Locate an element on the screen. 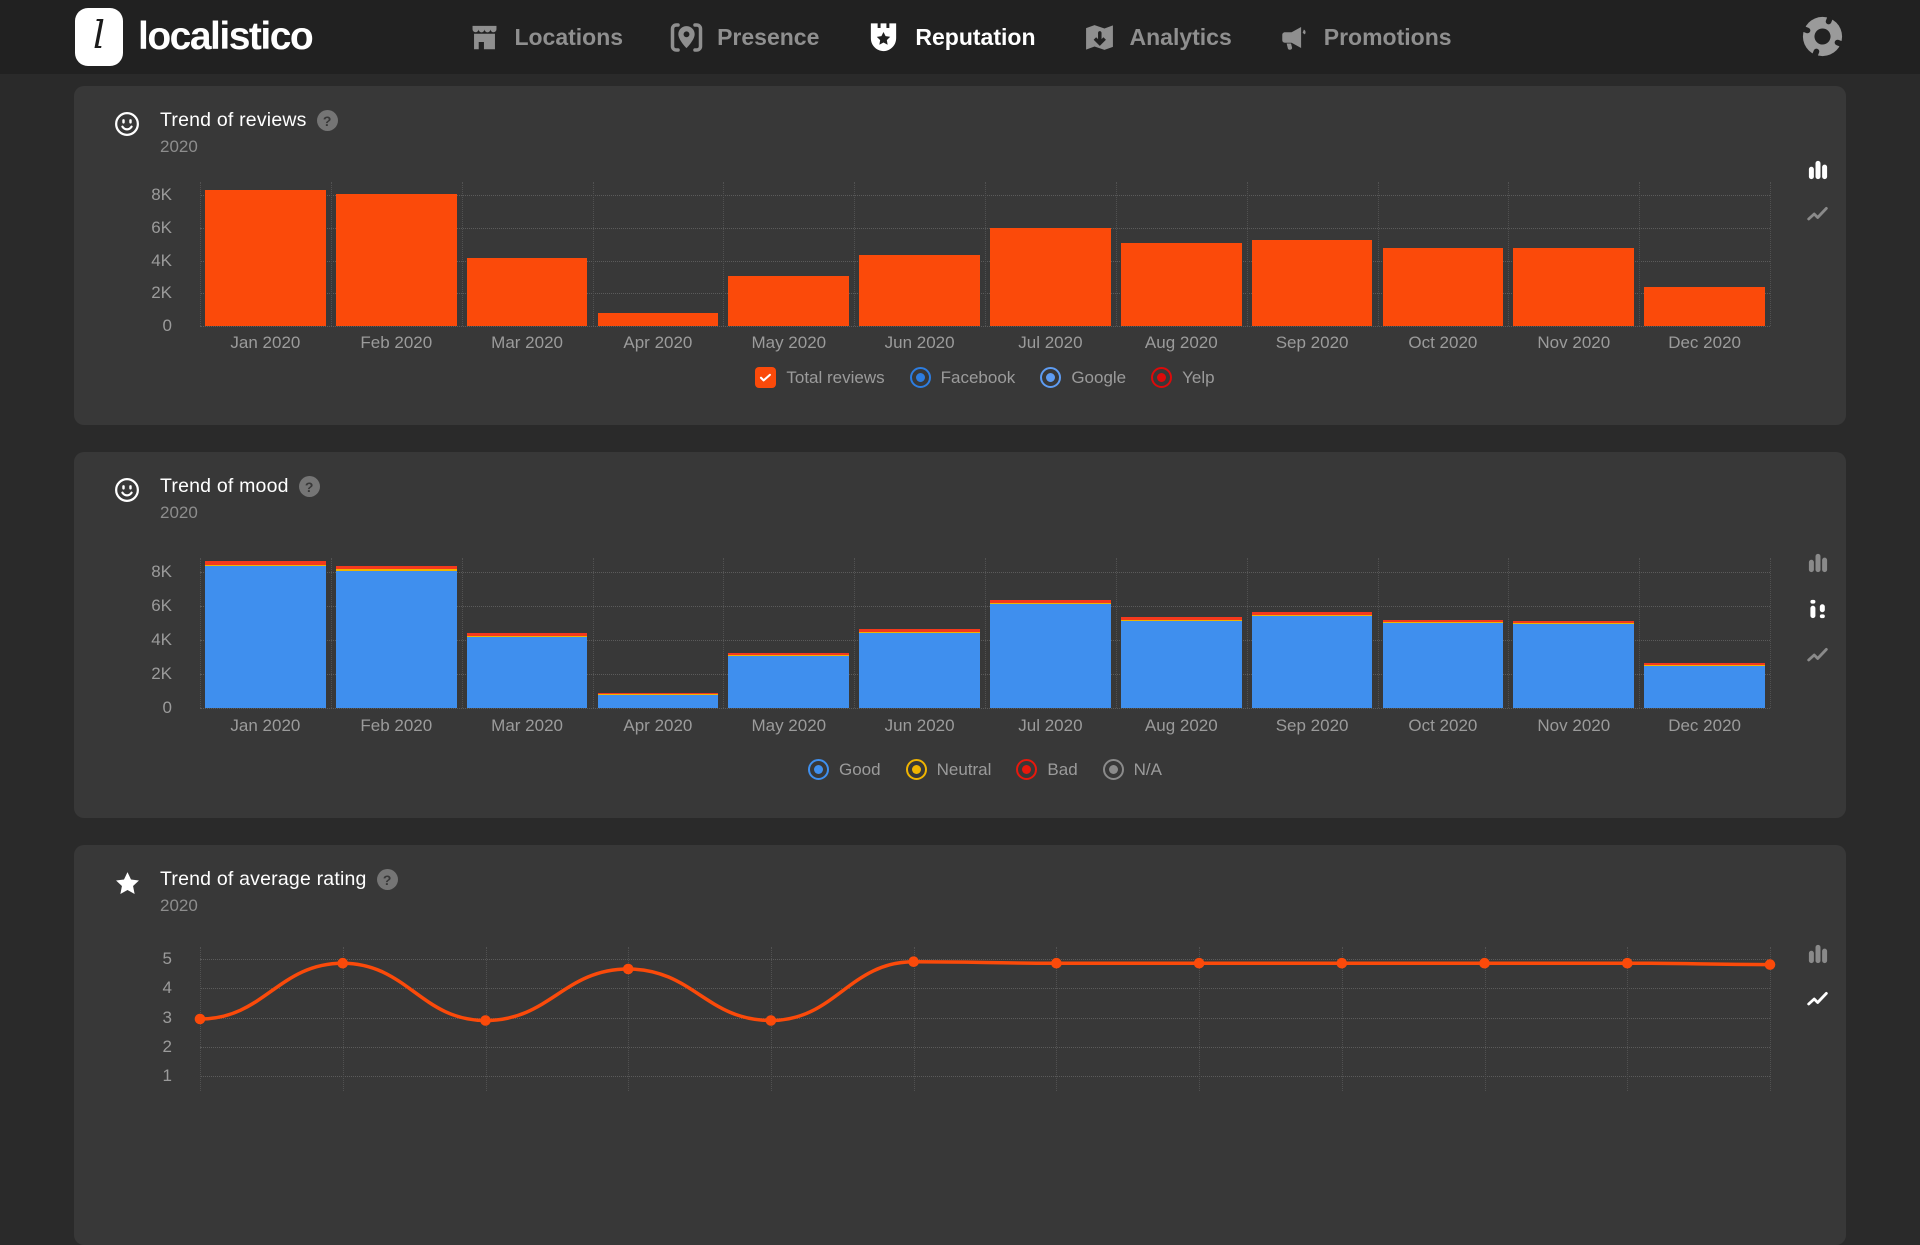 Image resolution: width=1920 pixels, height=1245 pixels. x-axis-label: Dec 2020 is located at coordinates (1704, 343).